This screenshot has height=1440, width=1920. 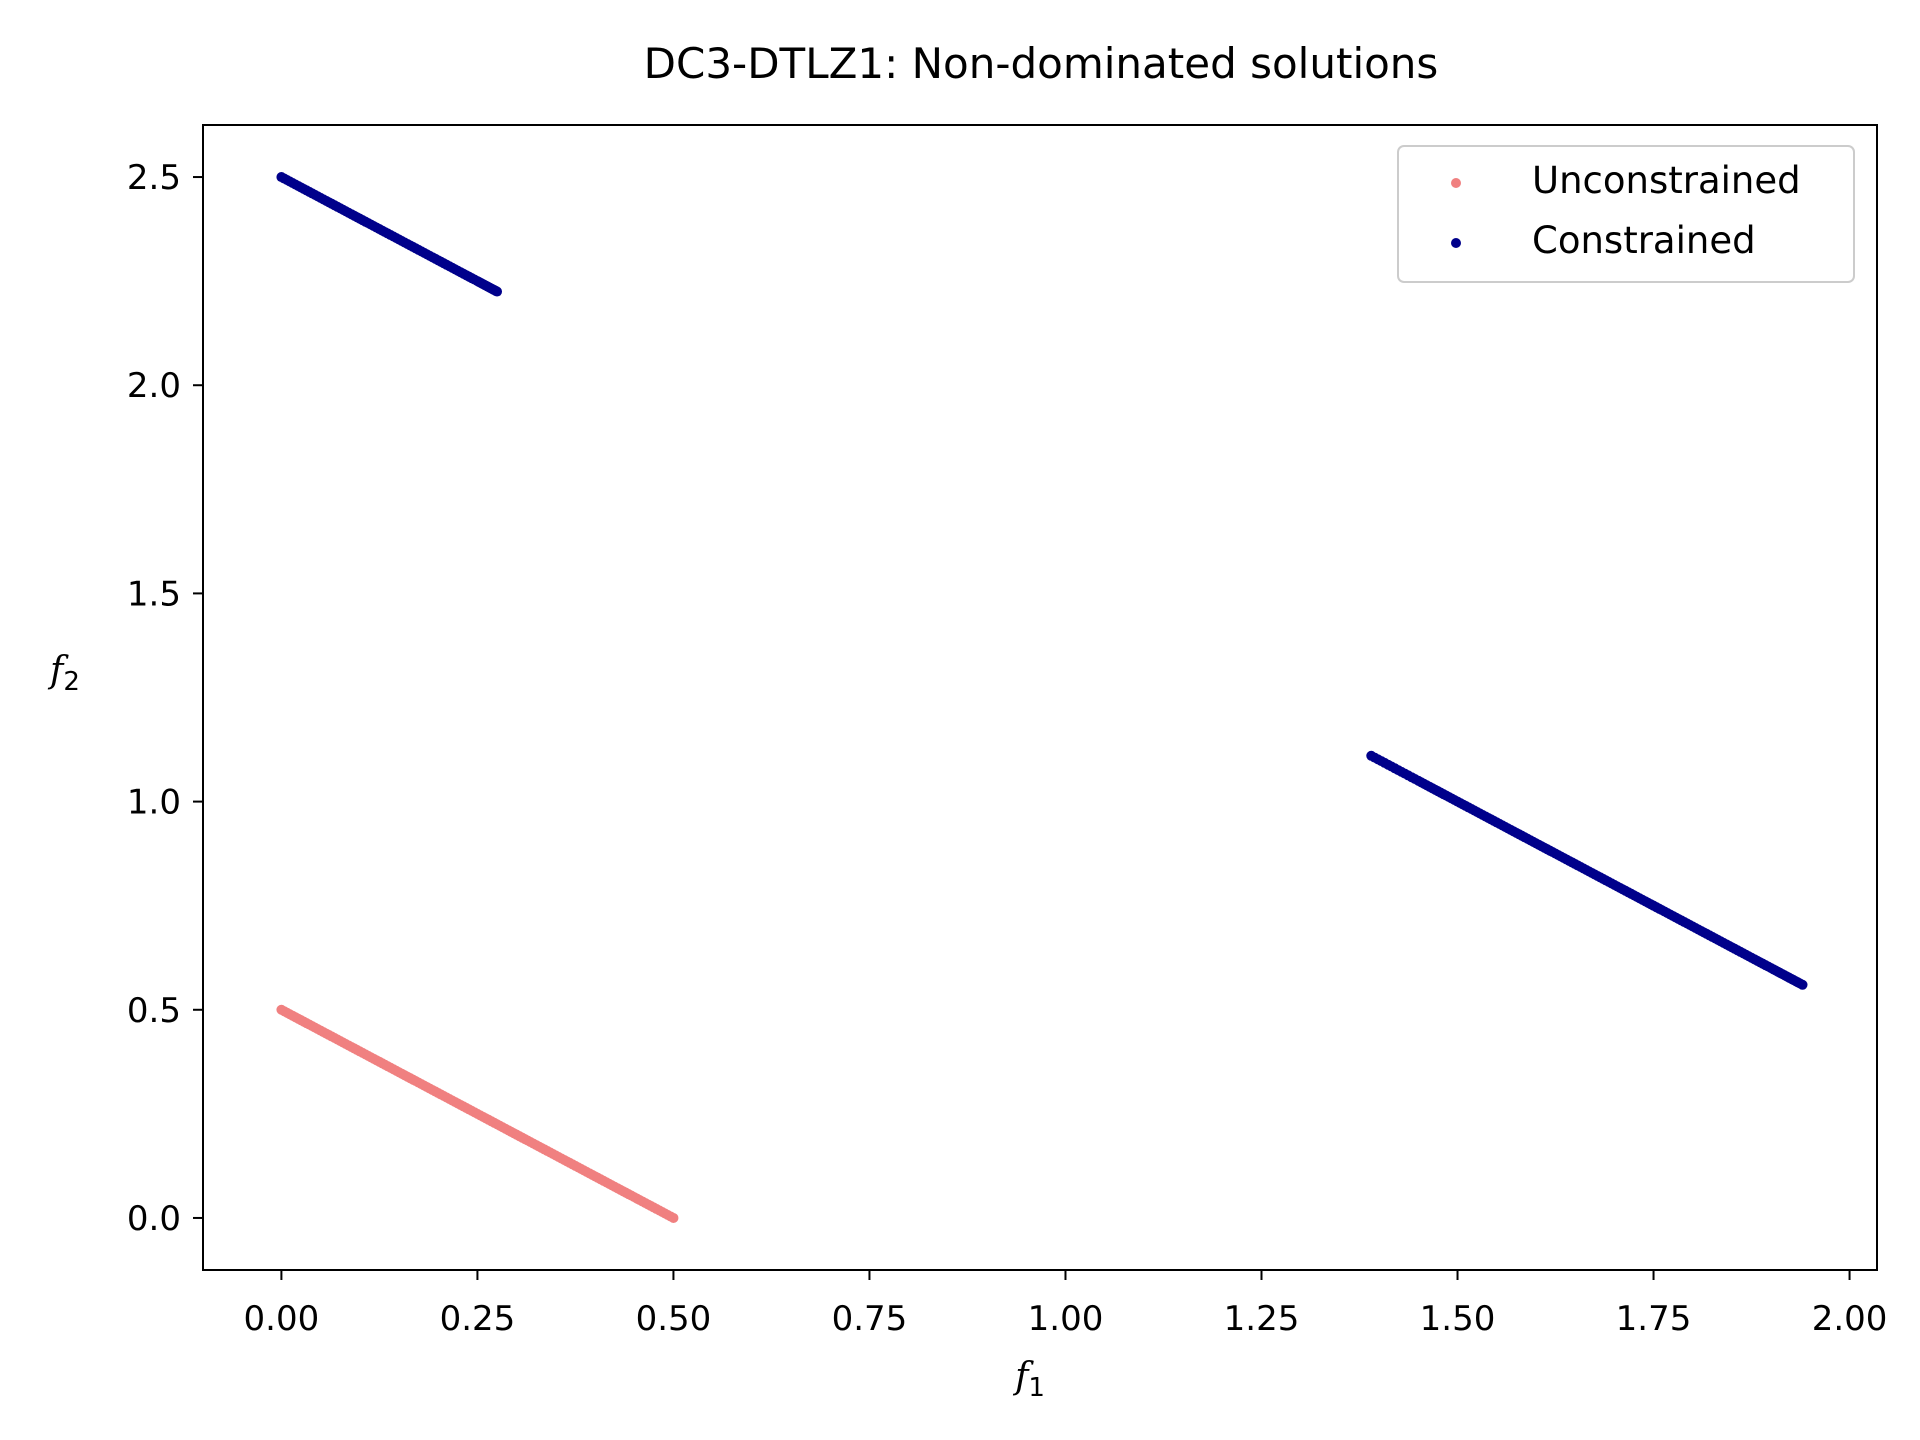 What do you see at coordinates (1041, 63) in the screenshot?
I see `chart-title: DC3-DTLZ1: Non-dominated solutions` at bounding box center [1041, 63].